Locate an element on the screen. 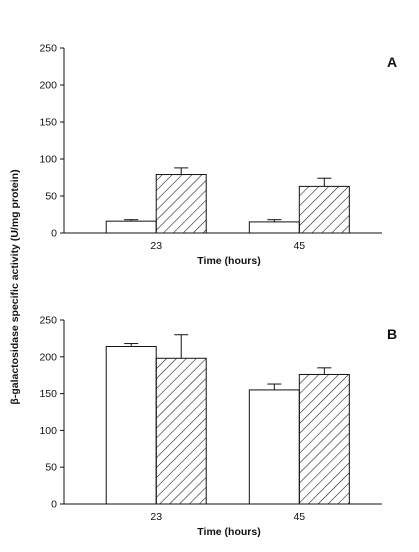 This screenshot has width=419, height=552. panel-label: B is located at coordinates (392, 334).